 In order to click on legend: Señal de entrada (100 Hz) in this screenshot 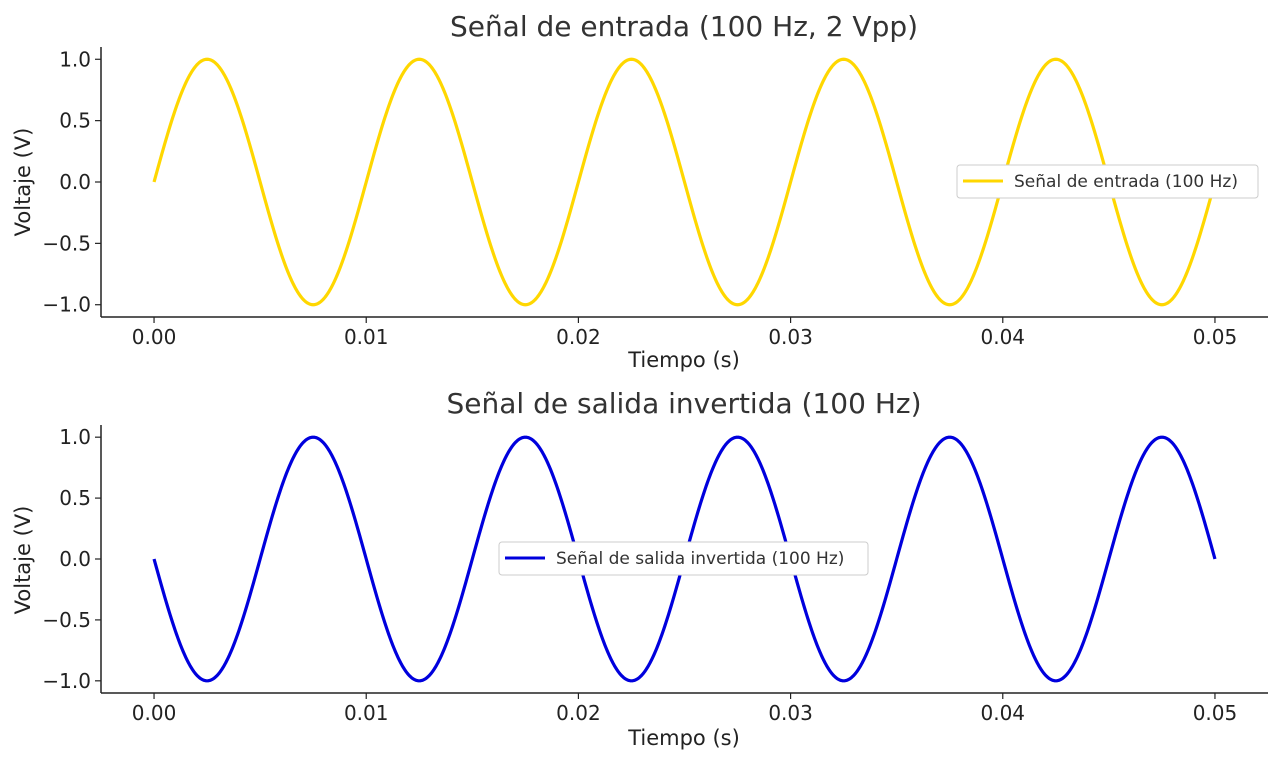, I will do `click(1107, 181)`.